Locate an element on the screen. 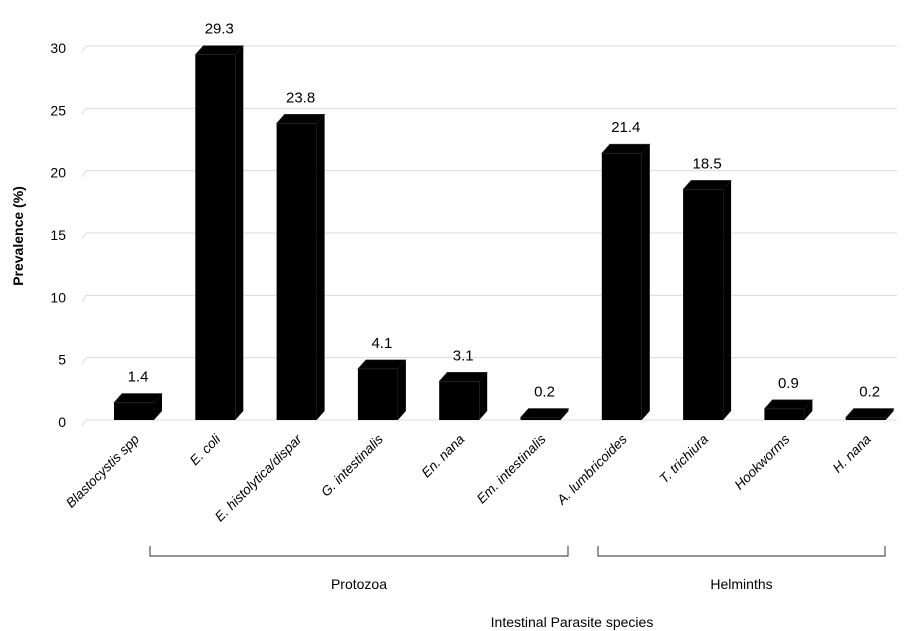 This screenshot has height=631, width=911. category-label: T. trichiura is located at coordinates (683, 458).